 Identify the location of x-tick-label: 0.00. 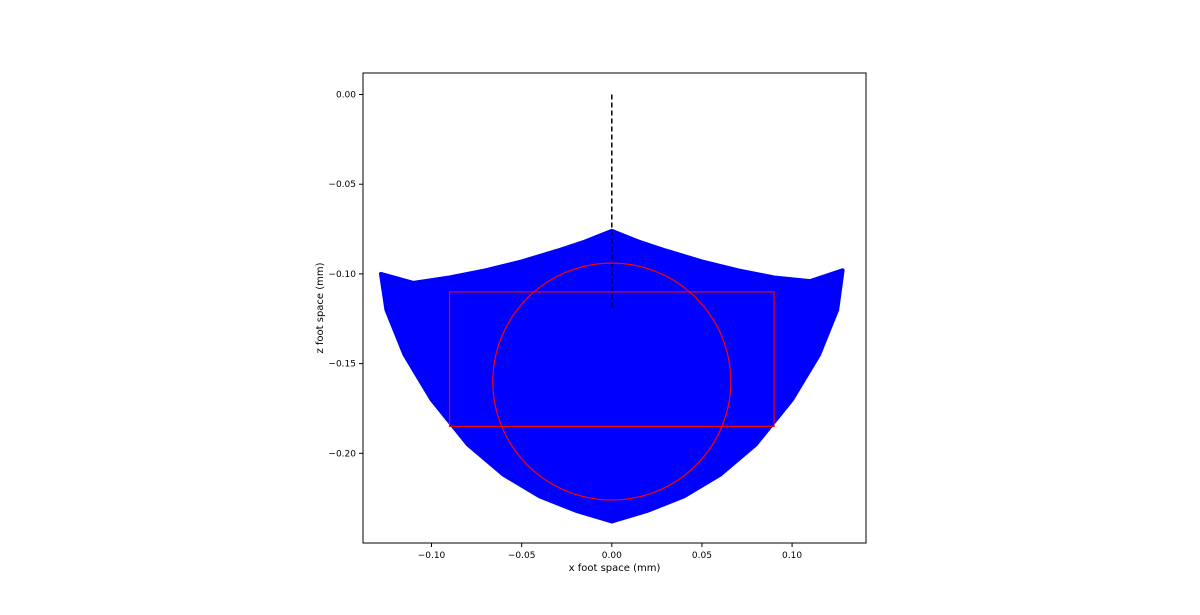
(612, 556).